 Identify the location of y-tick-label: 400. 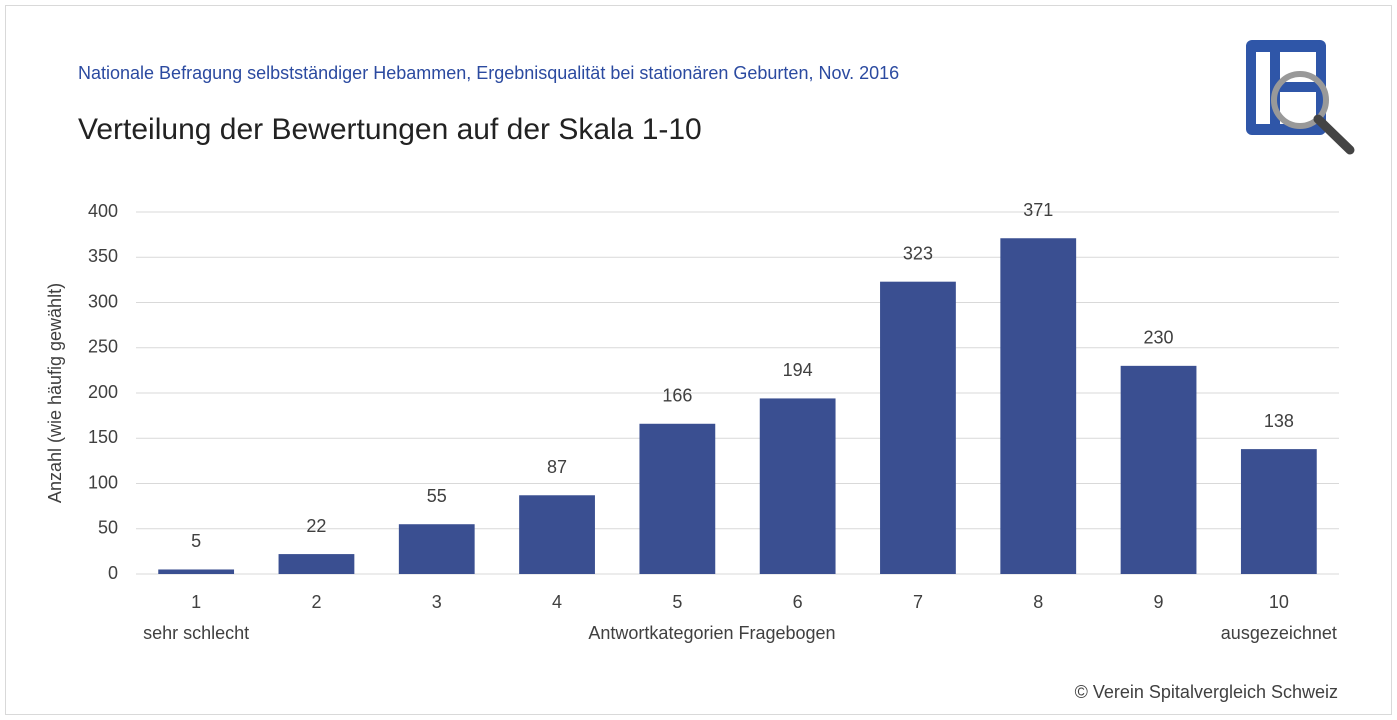
(103, 211).